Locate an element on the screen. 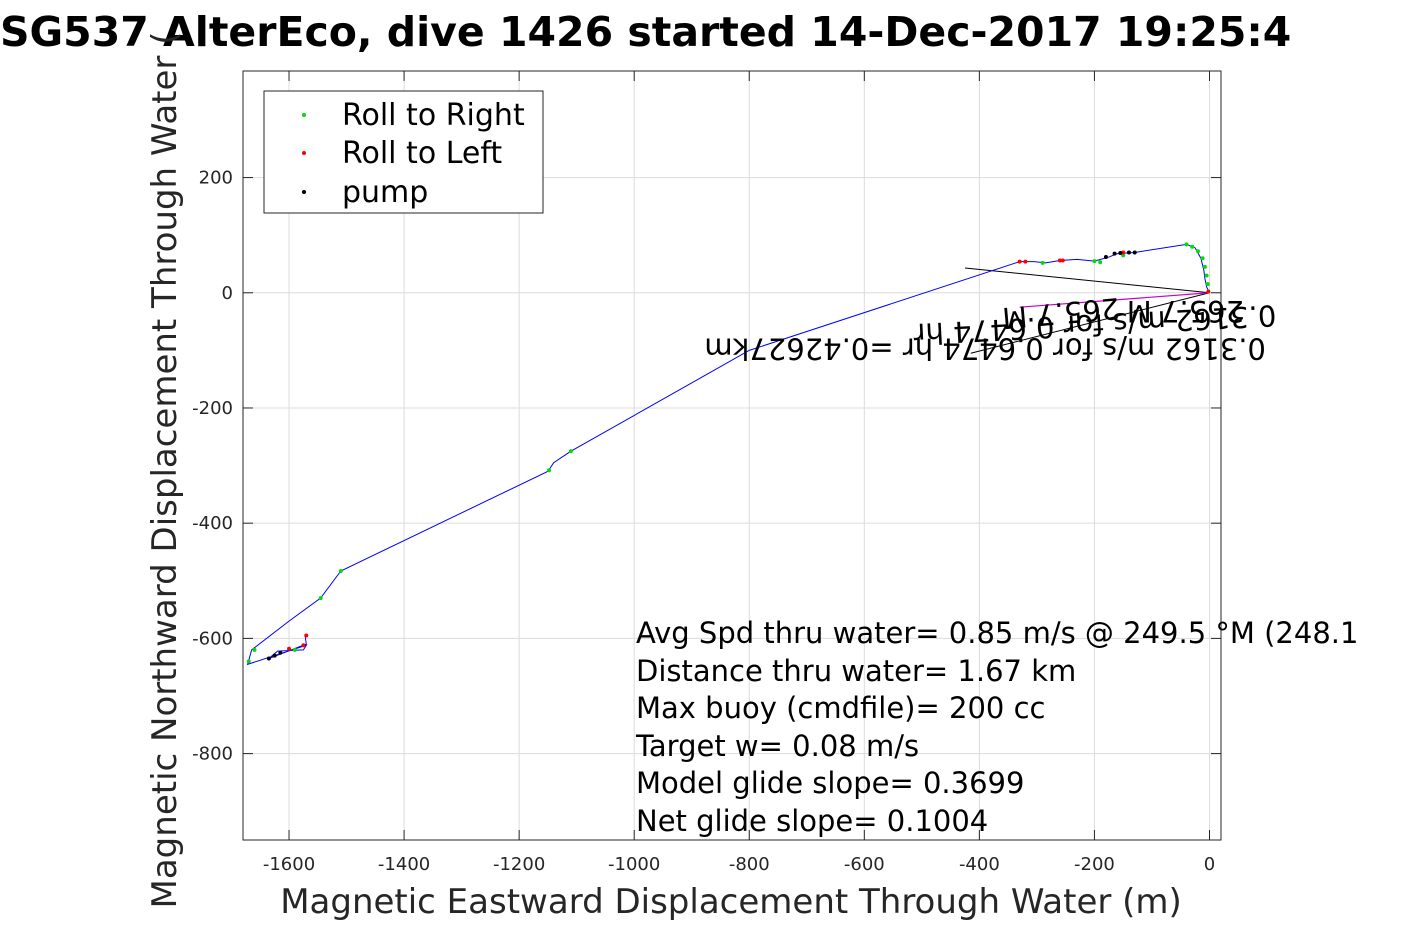 This screenshot has width=1417, height=945. legend-marker-pump is located at coordinates (304, 192).